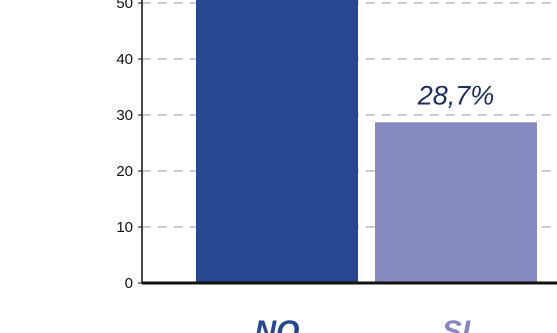 Image resolution: width=557 pixels, height=333 pixels. Describe the element at coordinates (124, 6) in the screenshot. I see `y-tick-label: 50` at that location.